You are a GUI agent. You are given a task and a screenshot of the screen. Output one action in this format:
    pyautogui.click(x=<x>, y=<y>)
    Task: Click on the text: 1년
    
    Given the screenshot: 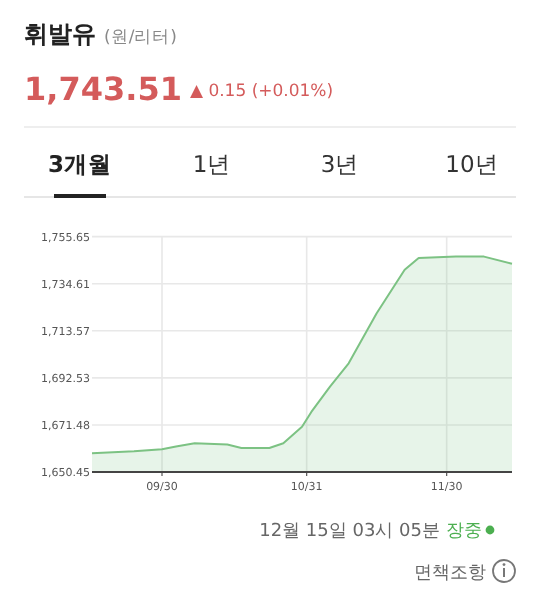 What is the action you would take?
    pyautogui.click(x=212, y=164)
    